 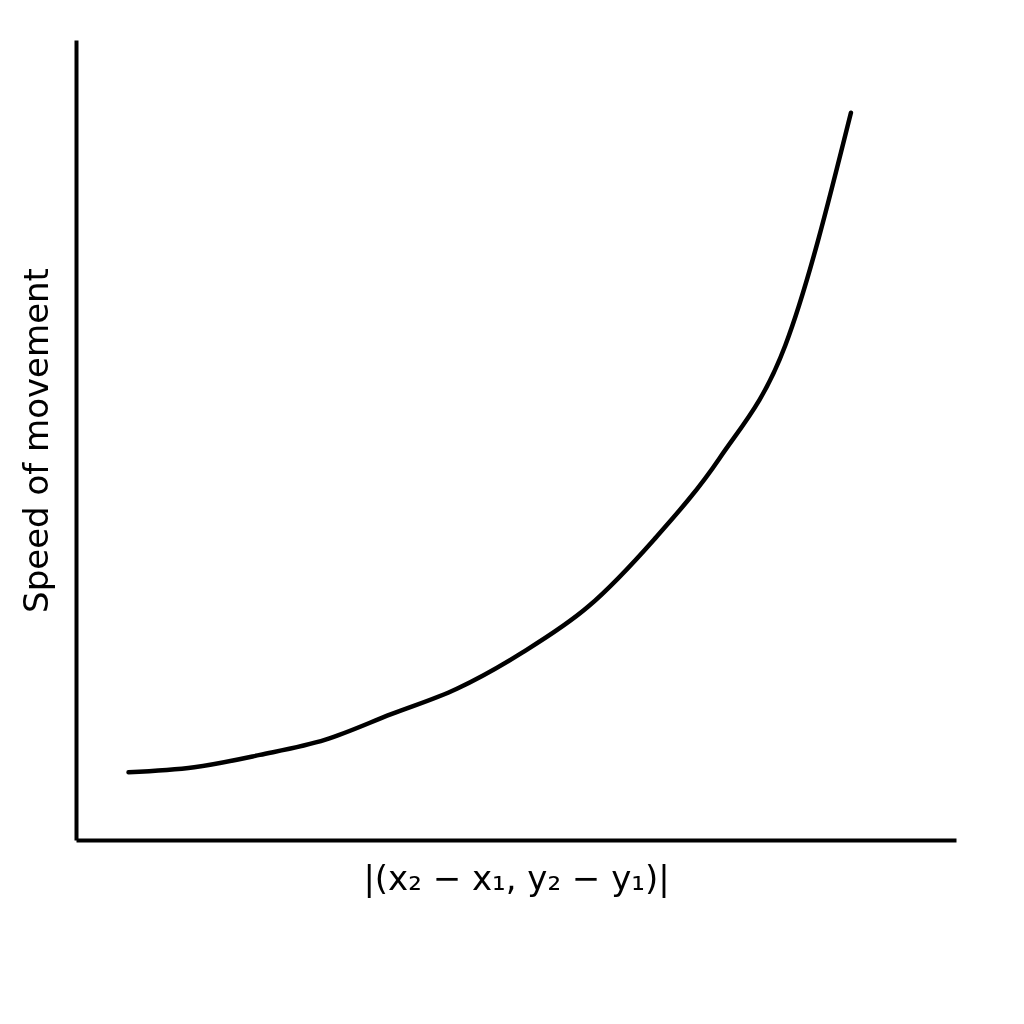 I want to click on x-axis-title: |(x₂ − x₁, y₂ − y₁)|, so click(x=516, y=877).